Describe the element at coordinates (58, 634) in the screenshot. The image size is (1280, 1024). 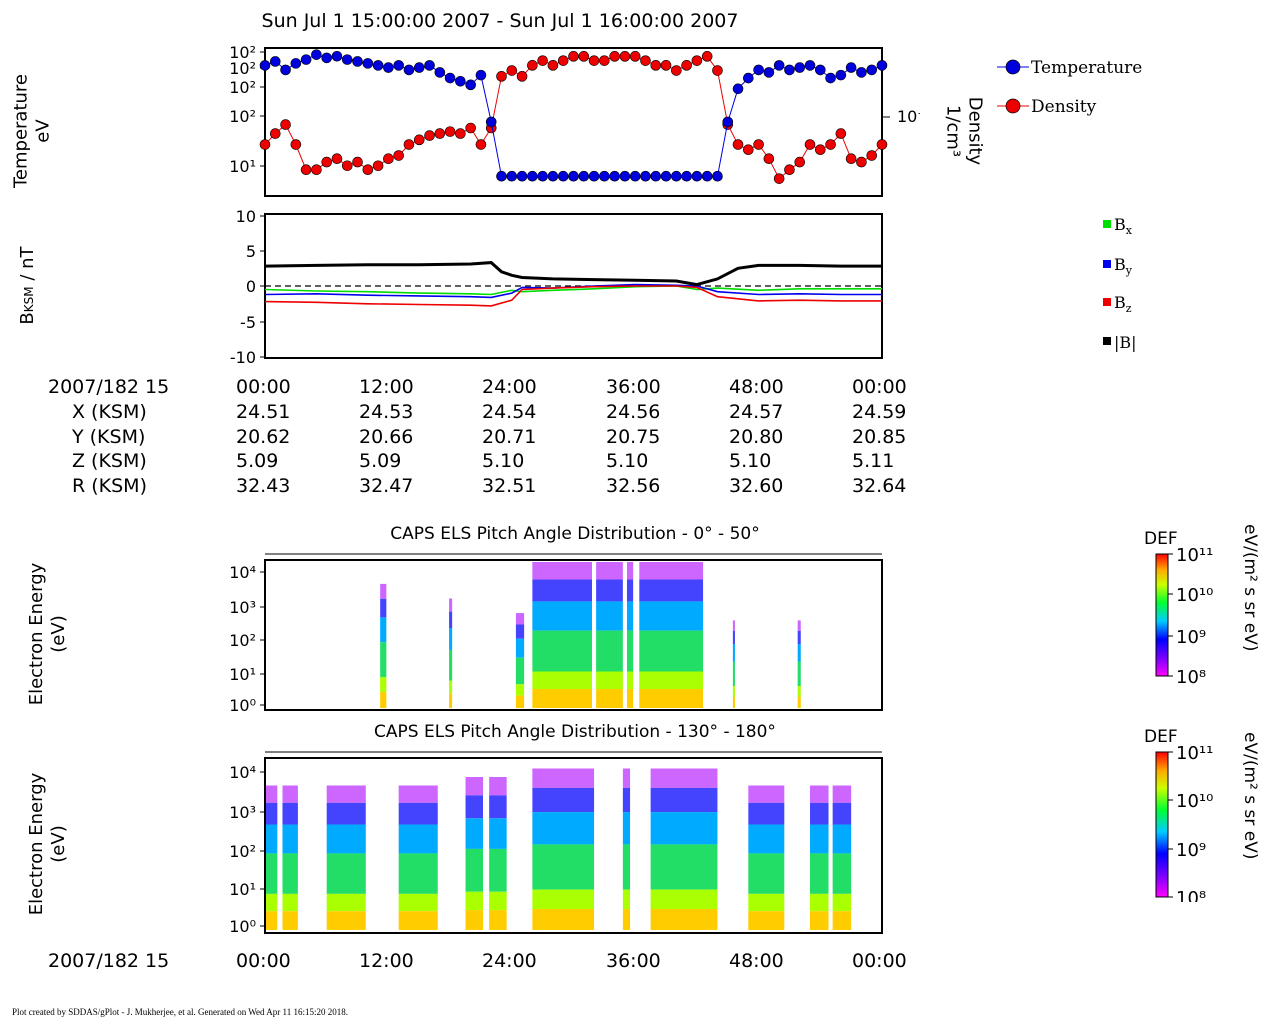
I see `panel3-ylabel-line2: (eV)` at that location.